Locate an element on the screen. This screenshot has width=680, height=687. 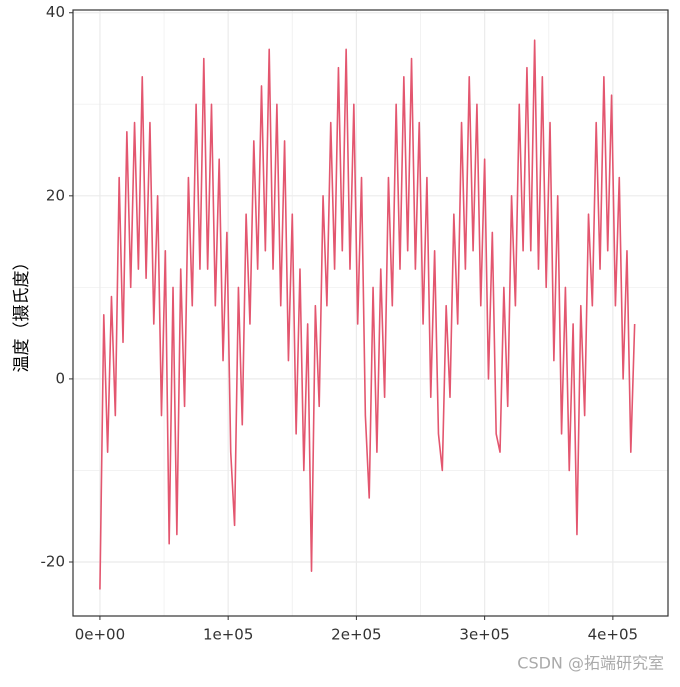
watermark: CSDN @拓端研究室 is located at coordinates (590, 663).